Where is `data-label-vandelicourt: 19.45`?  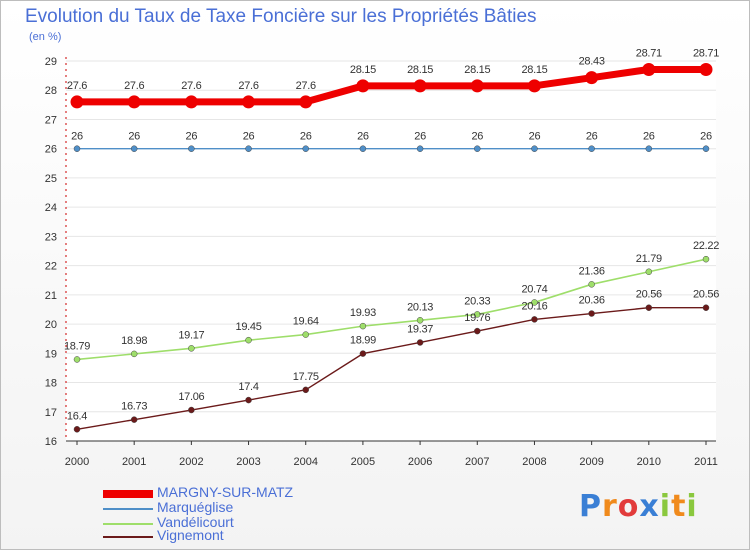 data-label-vandelicourt: 19.45 is located at coordinates (249, 327).